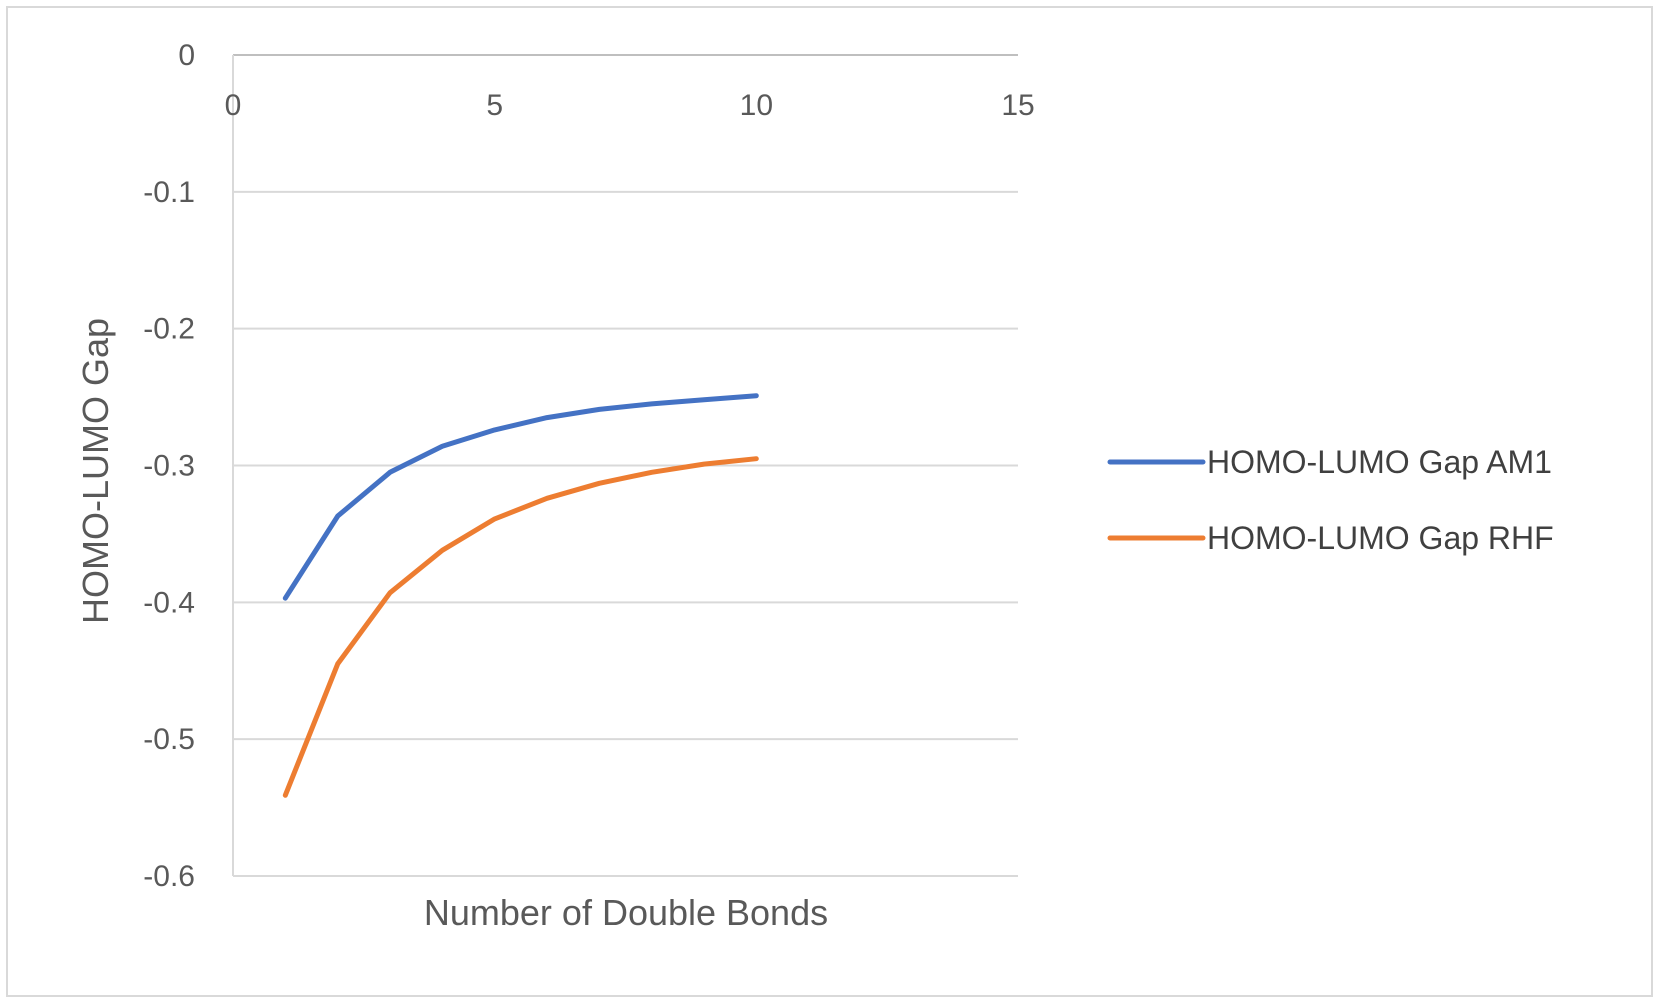 The height and width of the screenshot is (1003, 1659). Describe the element at coordinates (520, 497) in the screenshot. I see `series-line-am1` at that location.